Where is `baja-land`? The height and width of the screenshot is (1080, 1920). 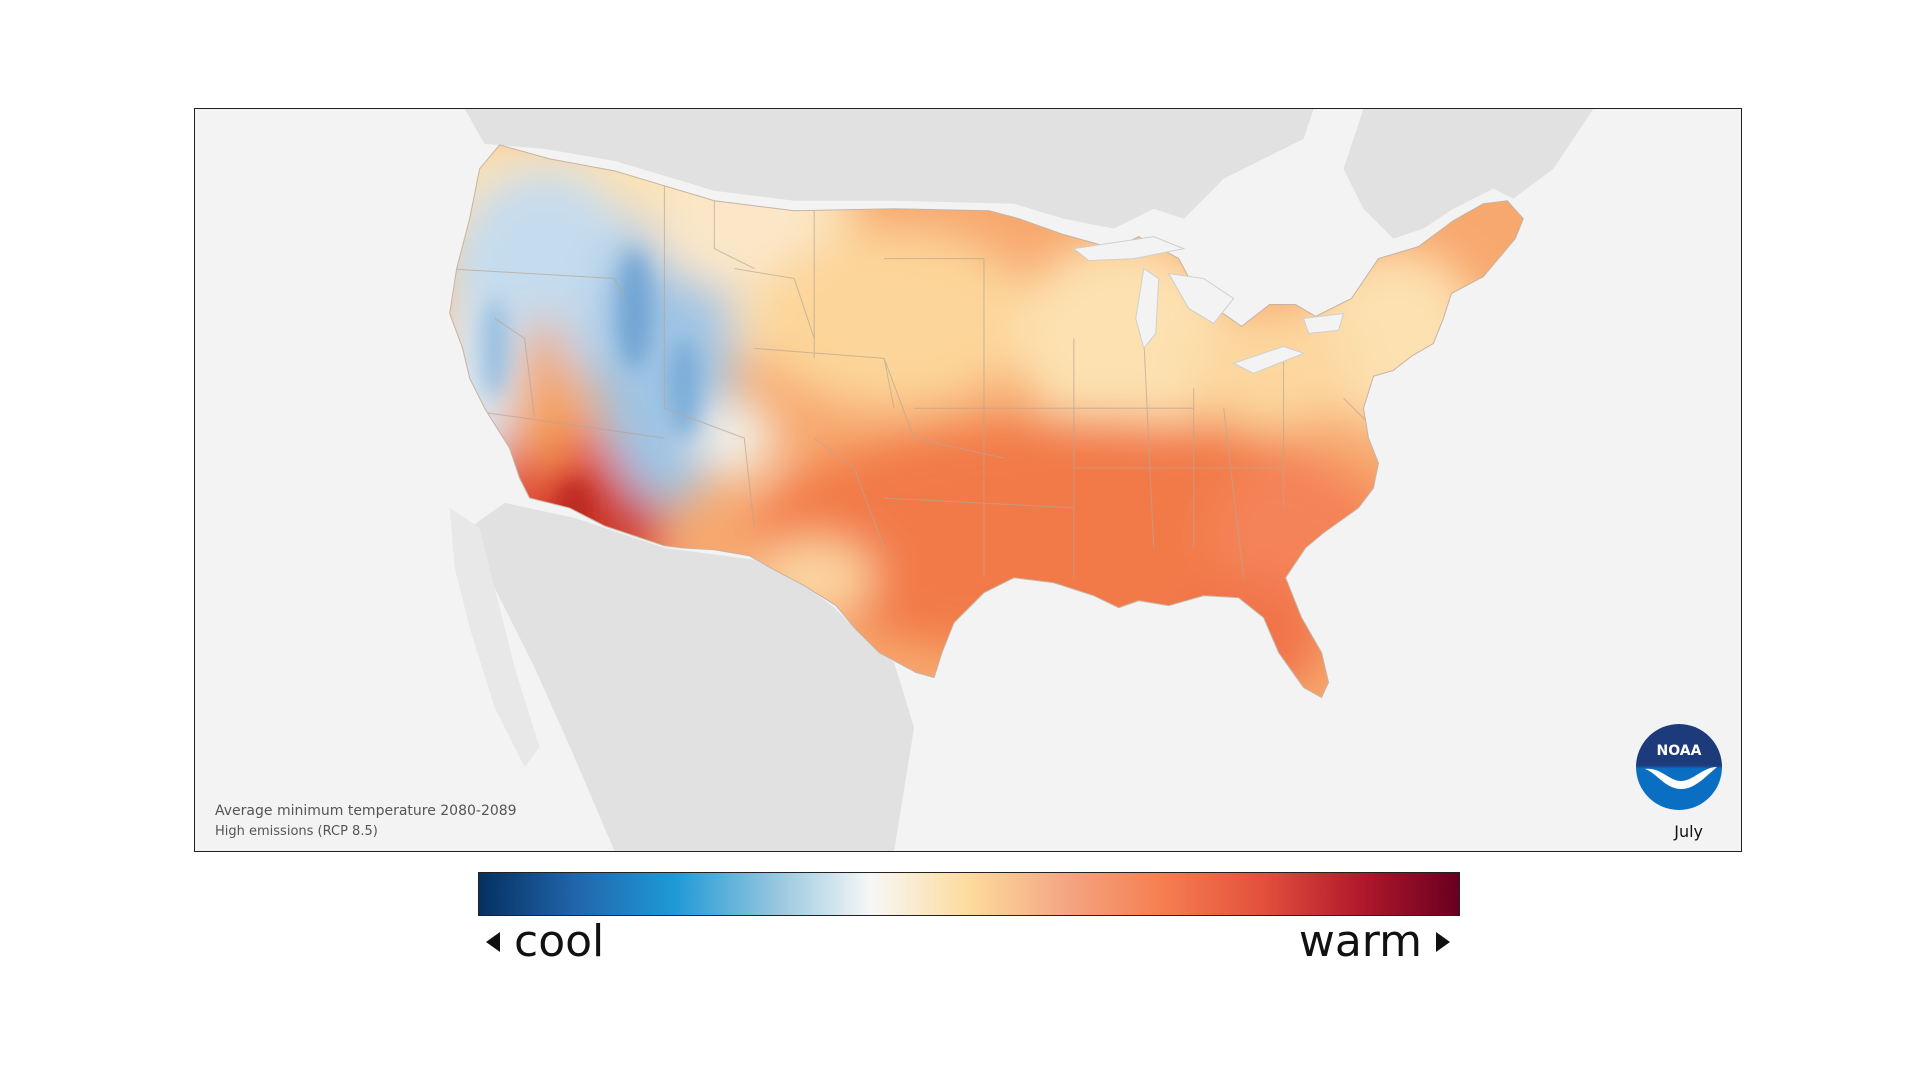 baja-land is located at coordinates (494, 637).